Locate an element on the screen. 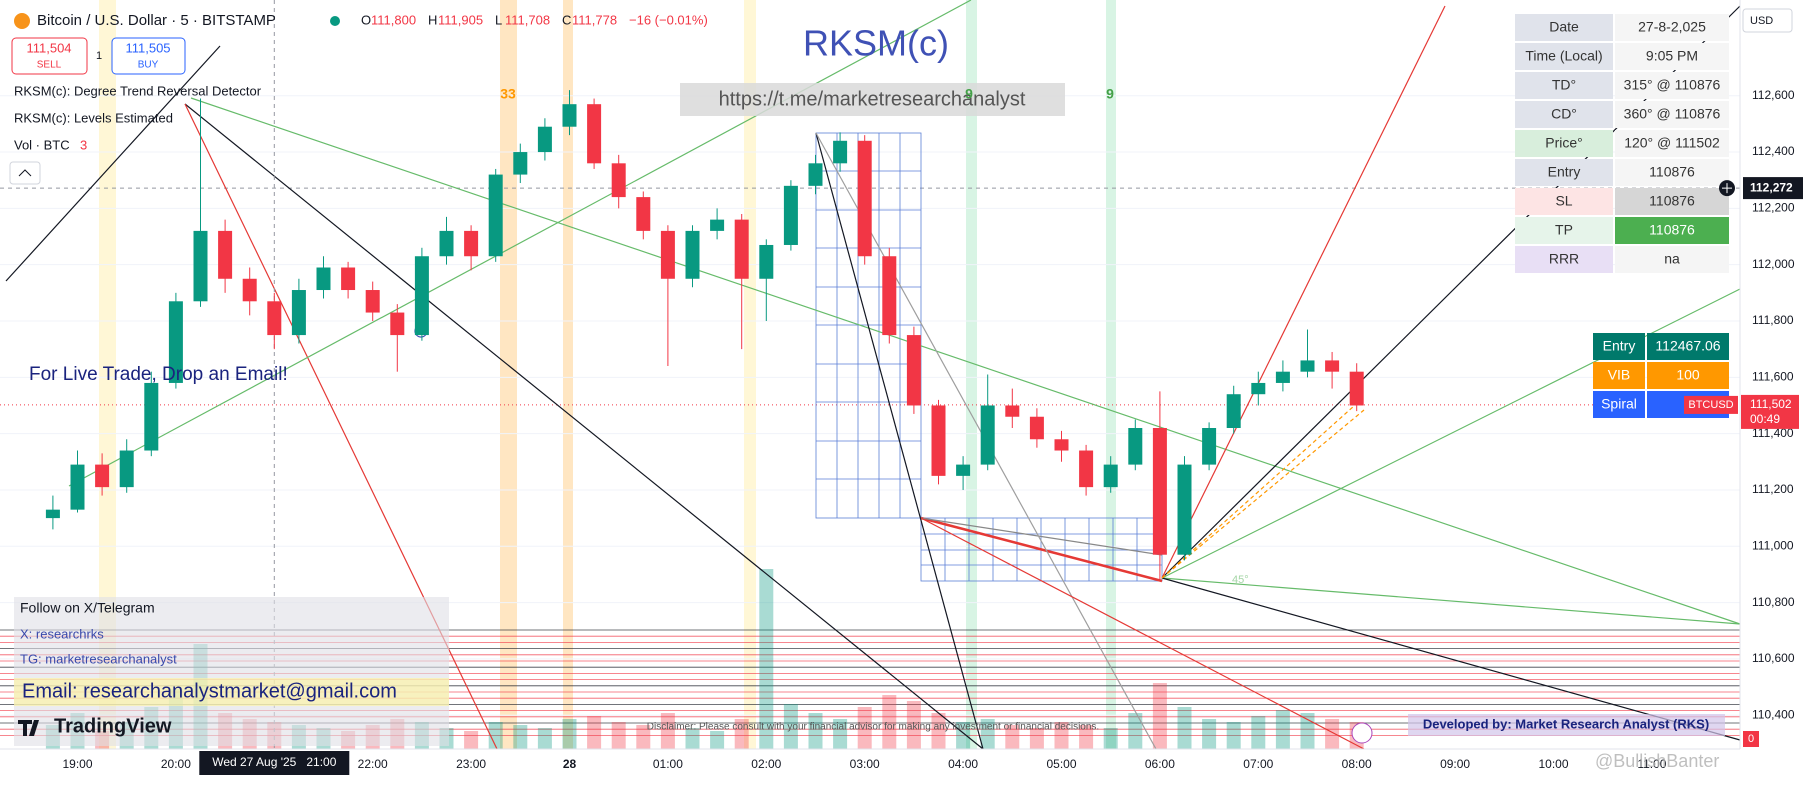 The height and width of the screenshot is (786, 1813). y-tick-label: 111,000 is located at coordinates (1773, 545).